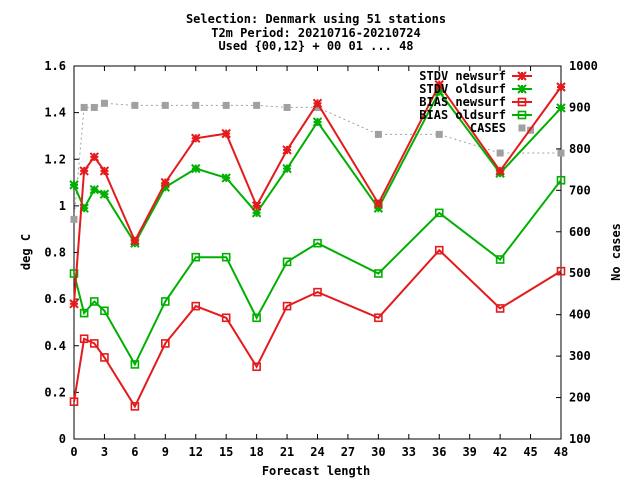  I want to click on x-tick-label: 9, so click(165, 452).